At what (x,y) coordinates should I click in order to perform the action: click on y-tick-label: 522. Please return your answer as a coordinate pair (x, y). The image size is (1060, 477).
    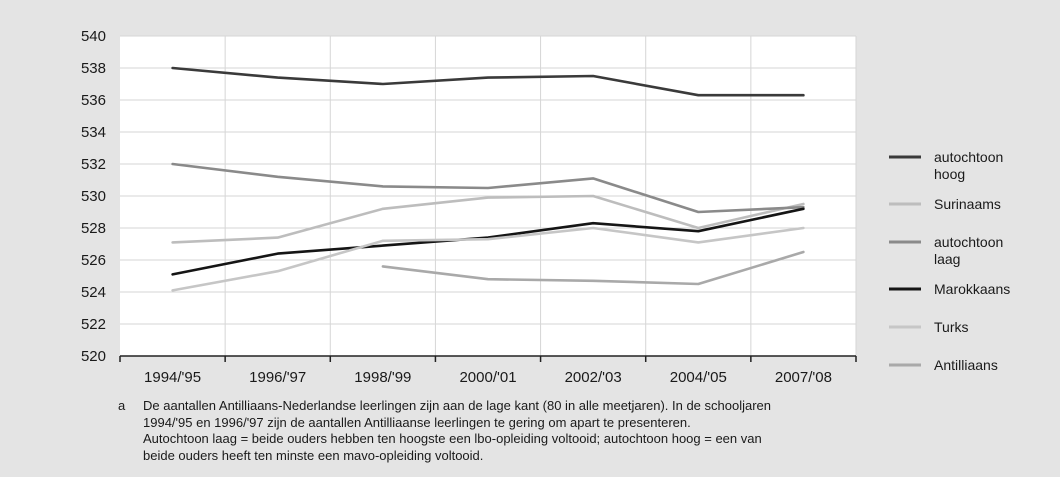
    Looking at the image, I should click on (93, 324).